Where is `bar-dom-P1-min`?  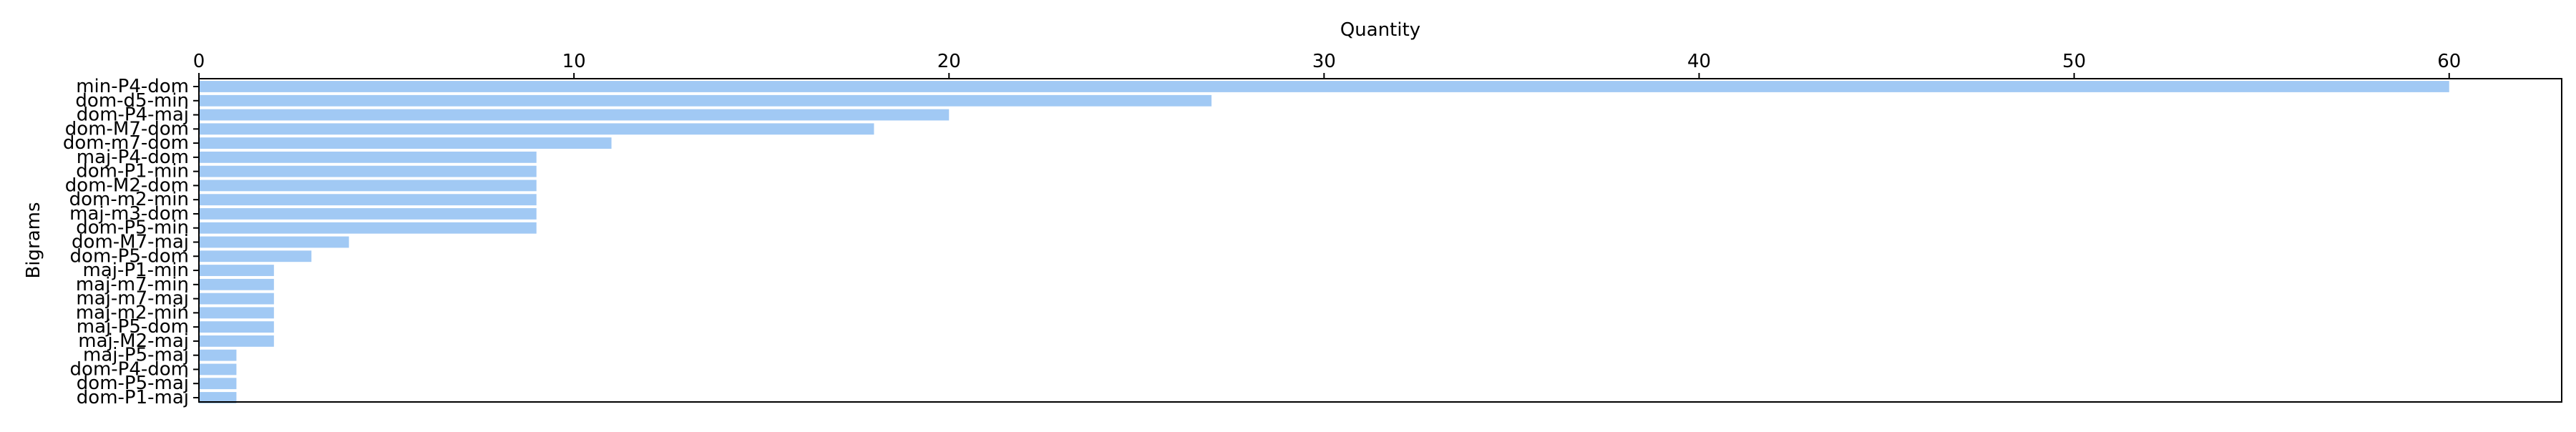 bar-dom-P1-min is located at coordinates (368, 171).